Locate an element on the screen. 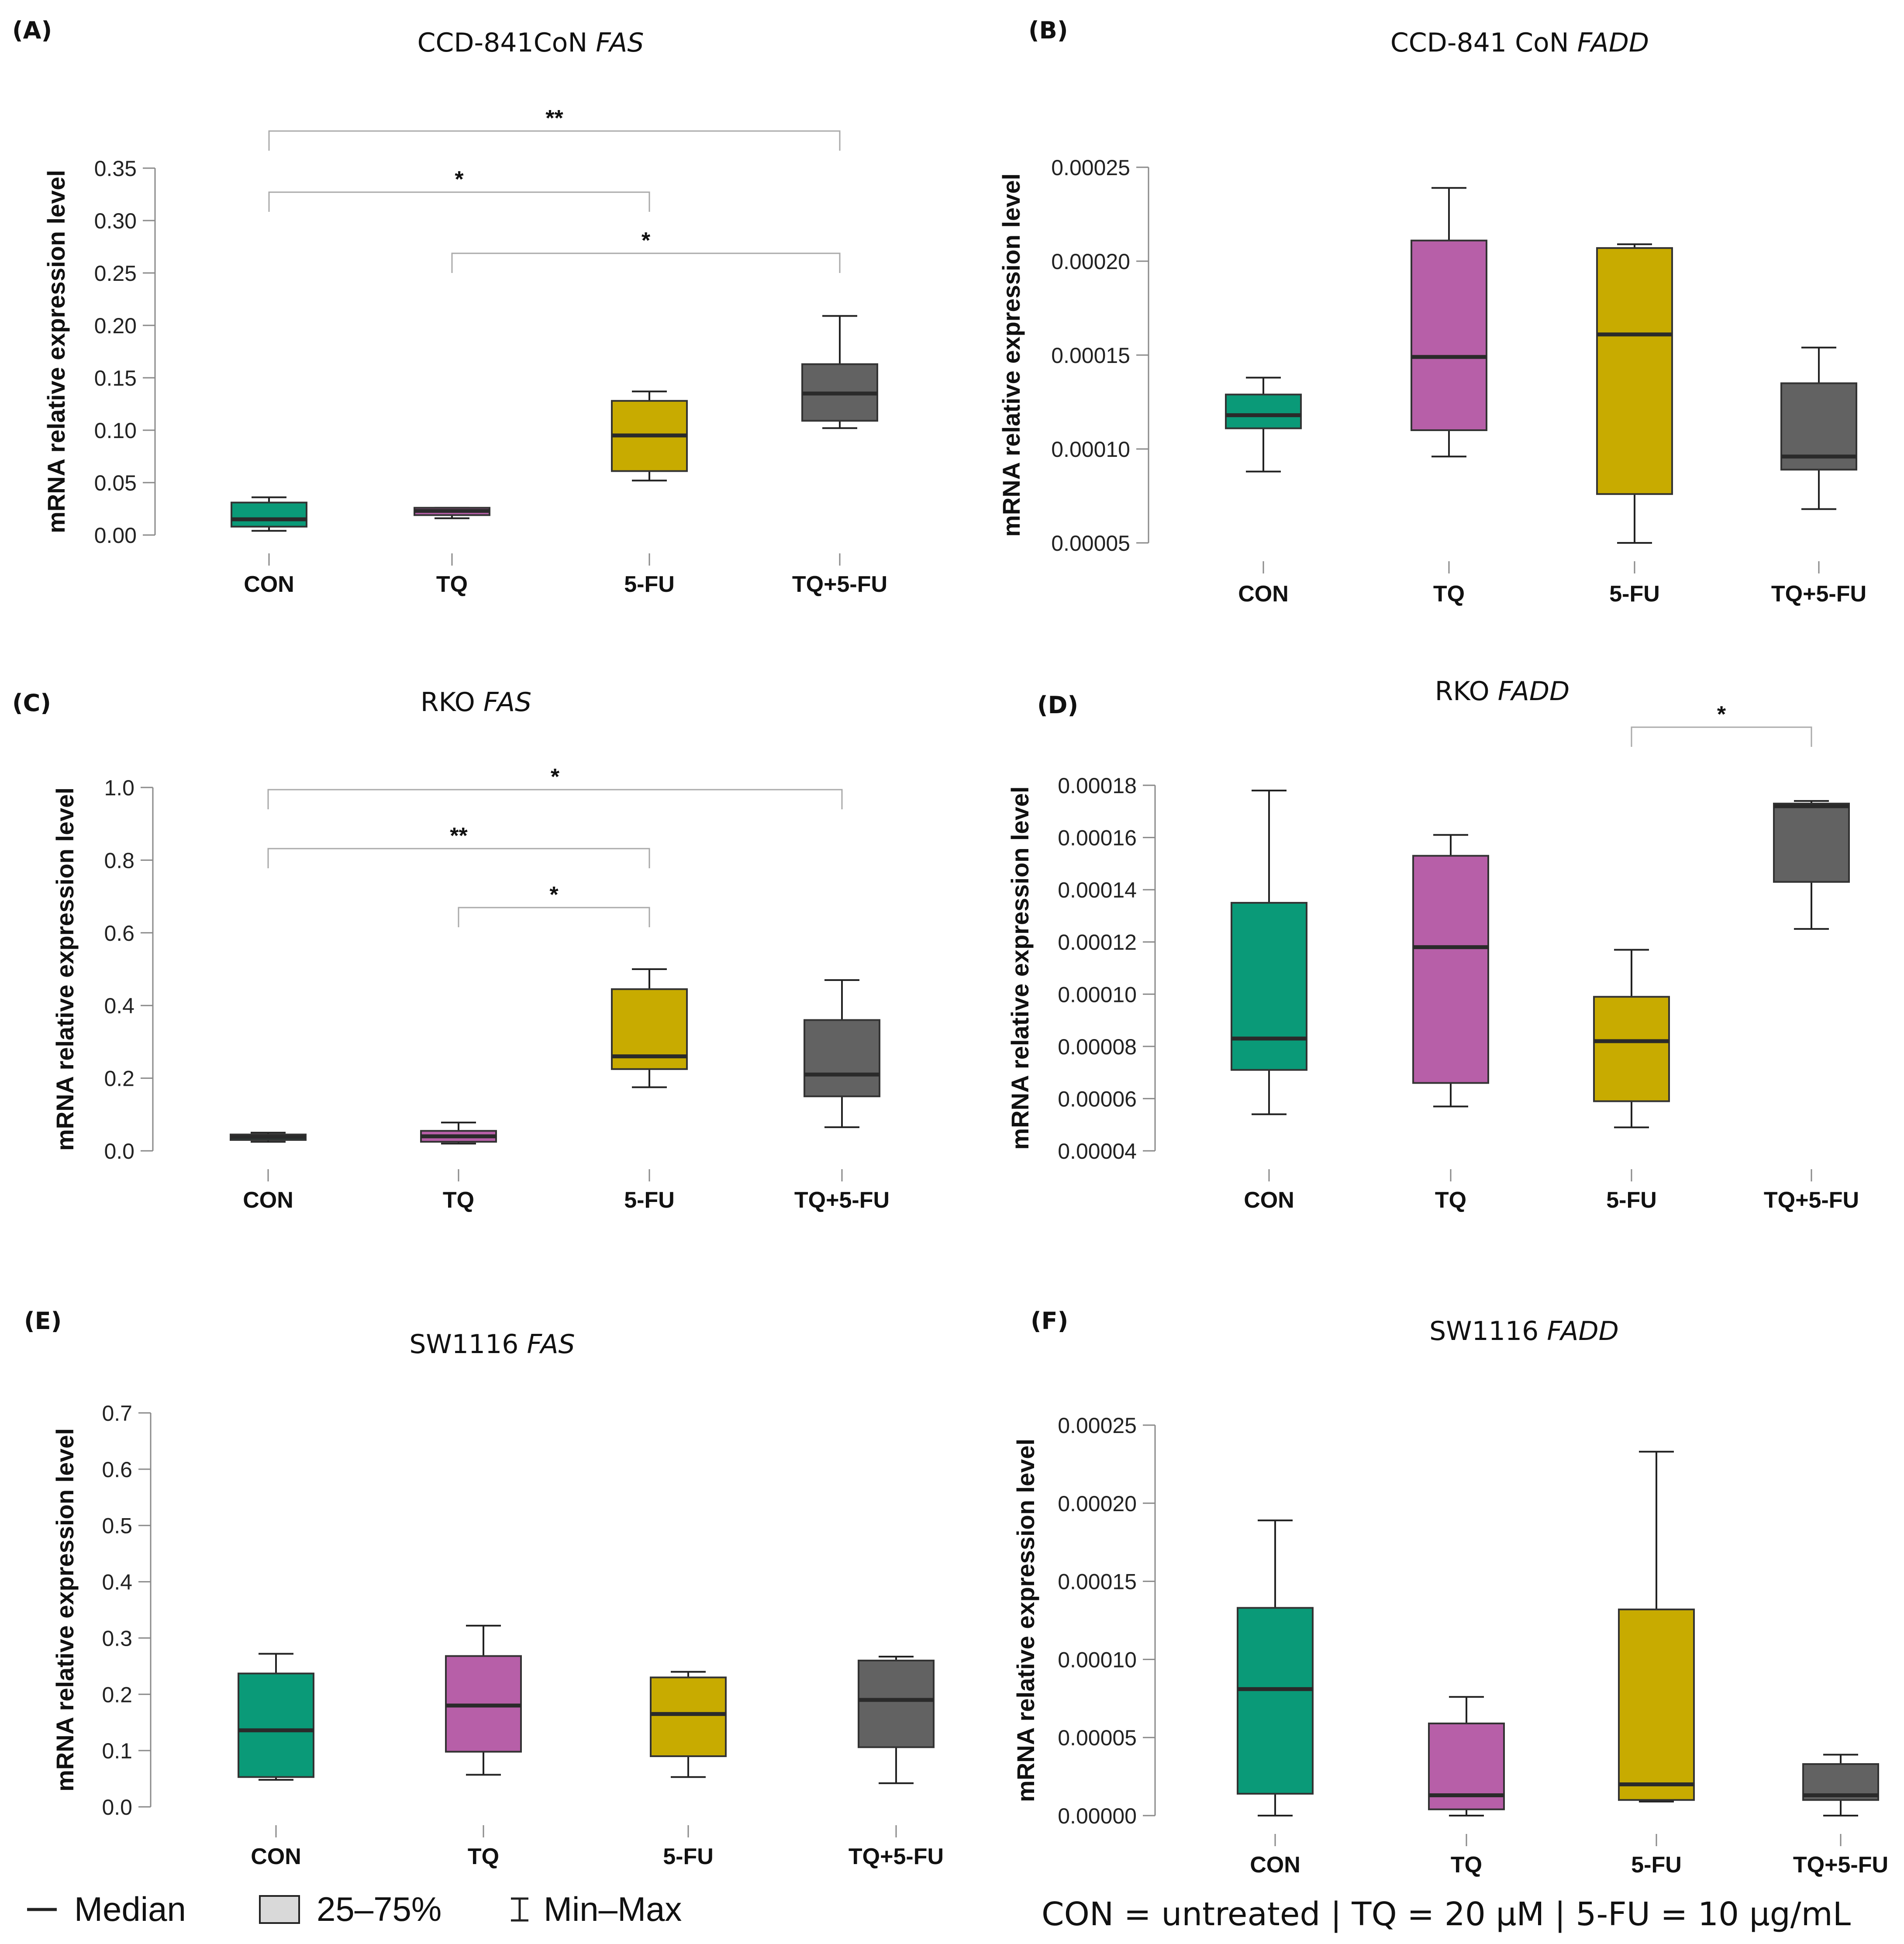 This screenshot has width=1904, height=1944. panel-letter: (A) is located at coordinates (32, 30).